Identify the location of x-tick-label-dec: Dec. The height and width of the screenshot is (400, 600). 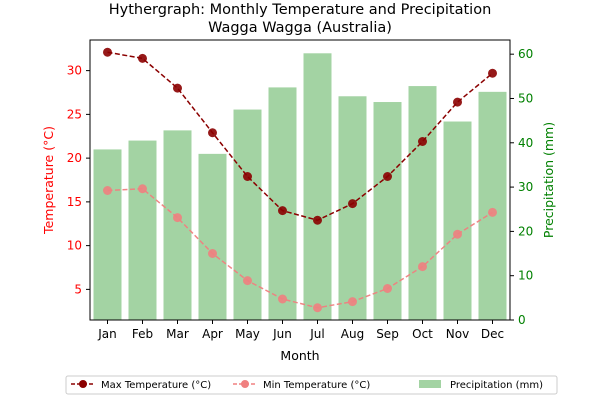
(492, 334).